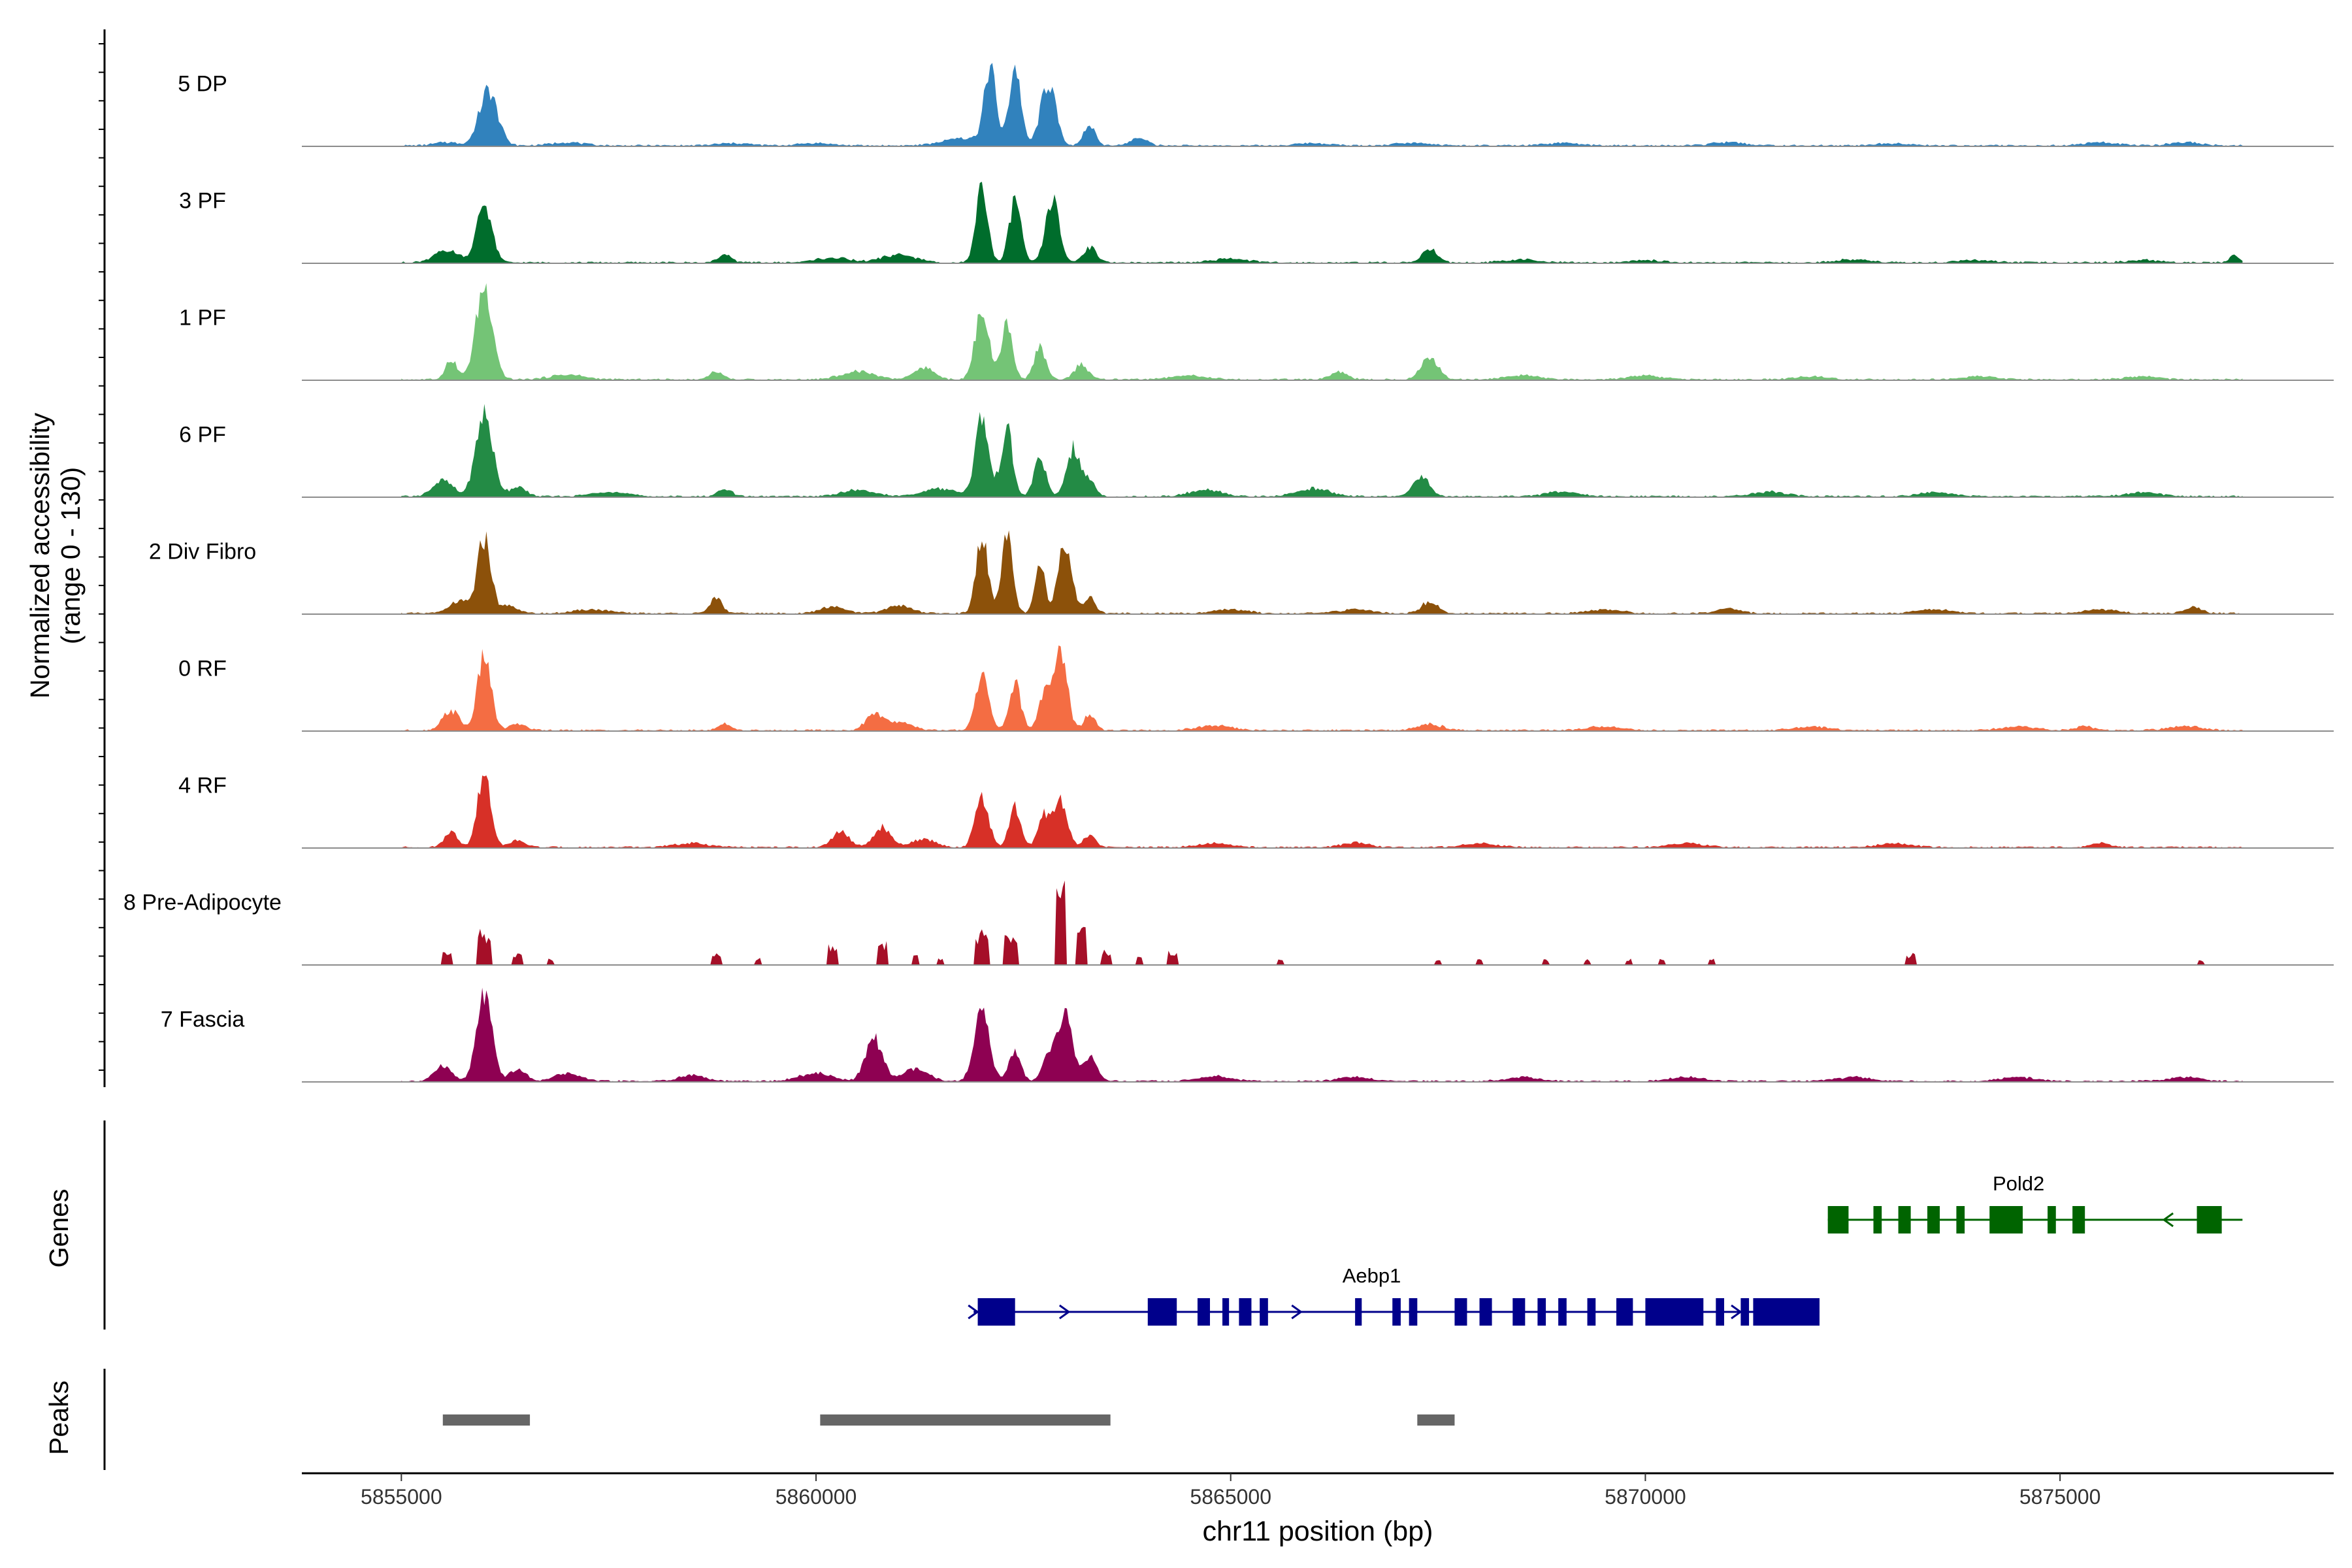  Describe the element at coordinates (202, 786) in the screenshot. I see `track-label: 4 RF` at that location.